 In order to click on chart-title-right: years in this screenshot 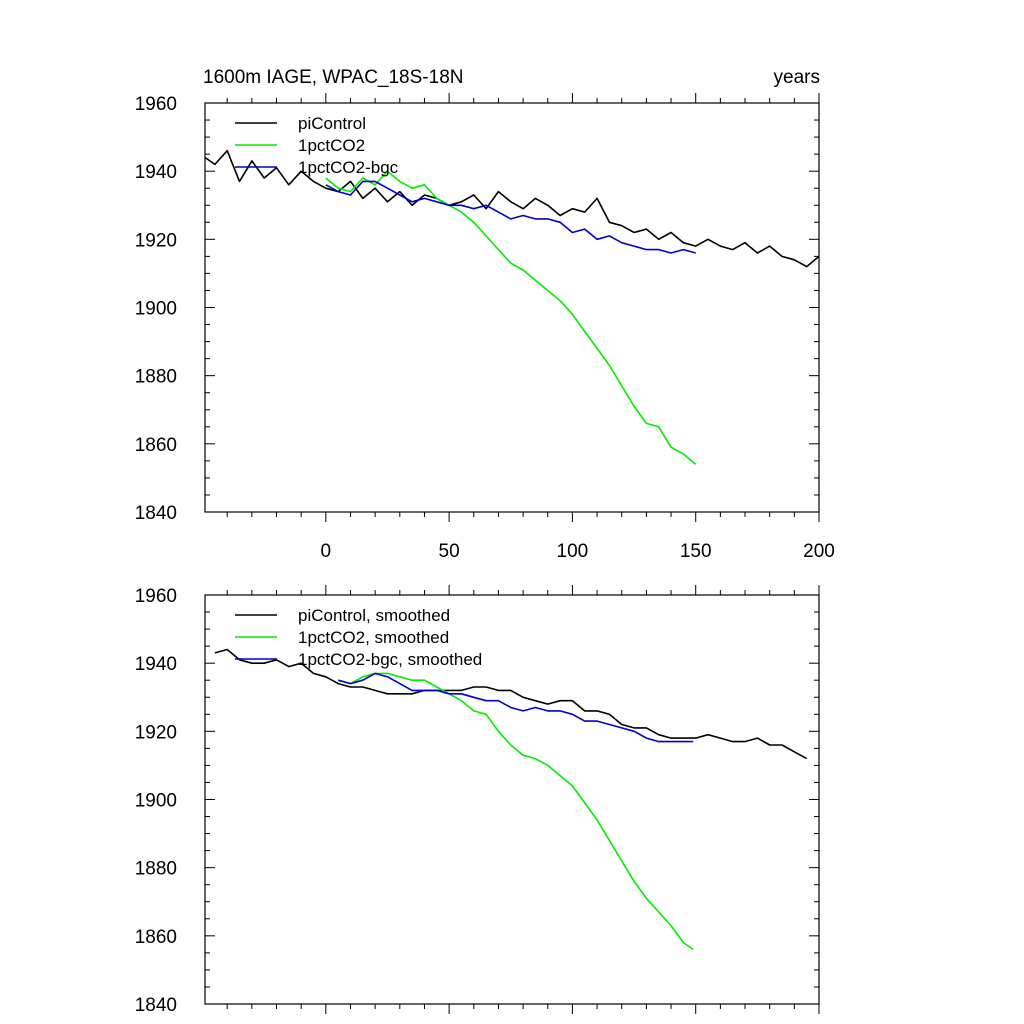, I will do `click(797, 77)`.